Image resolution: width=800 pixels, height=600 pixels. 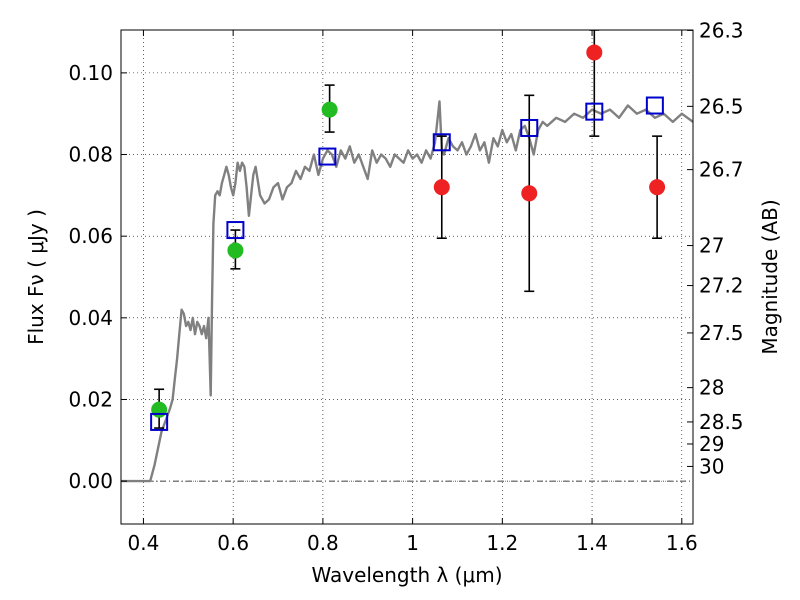 What do you see at coordinates (682, 543) in the screenshot?
I see `x-tick-label: 1.6` at bounding box center [682, 543].